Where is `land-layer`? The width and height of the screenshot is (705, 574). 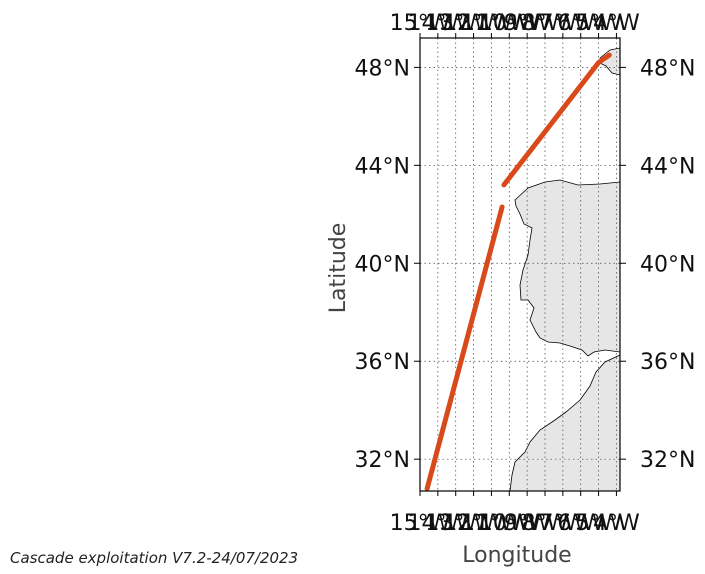 land-layer is located at coordinates (564, 269).